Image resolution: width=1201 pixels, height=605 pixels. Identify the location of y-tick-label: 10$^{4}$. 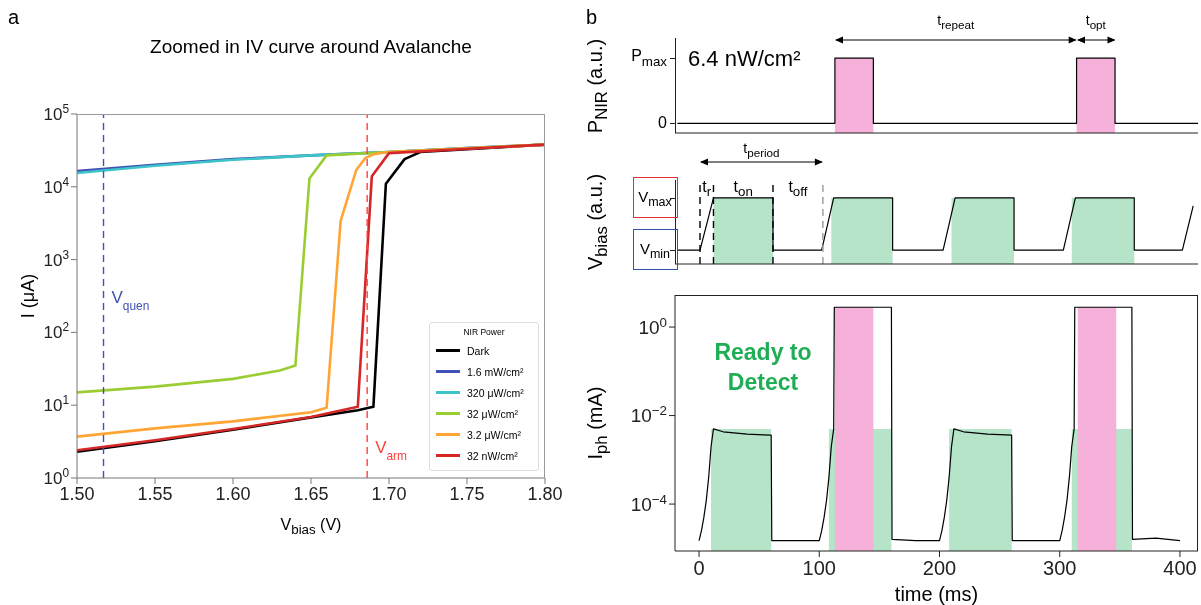
(56, 185).